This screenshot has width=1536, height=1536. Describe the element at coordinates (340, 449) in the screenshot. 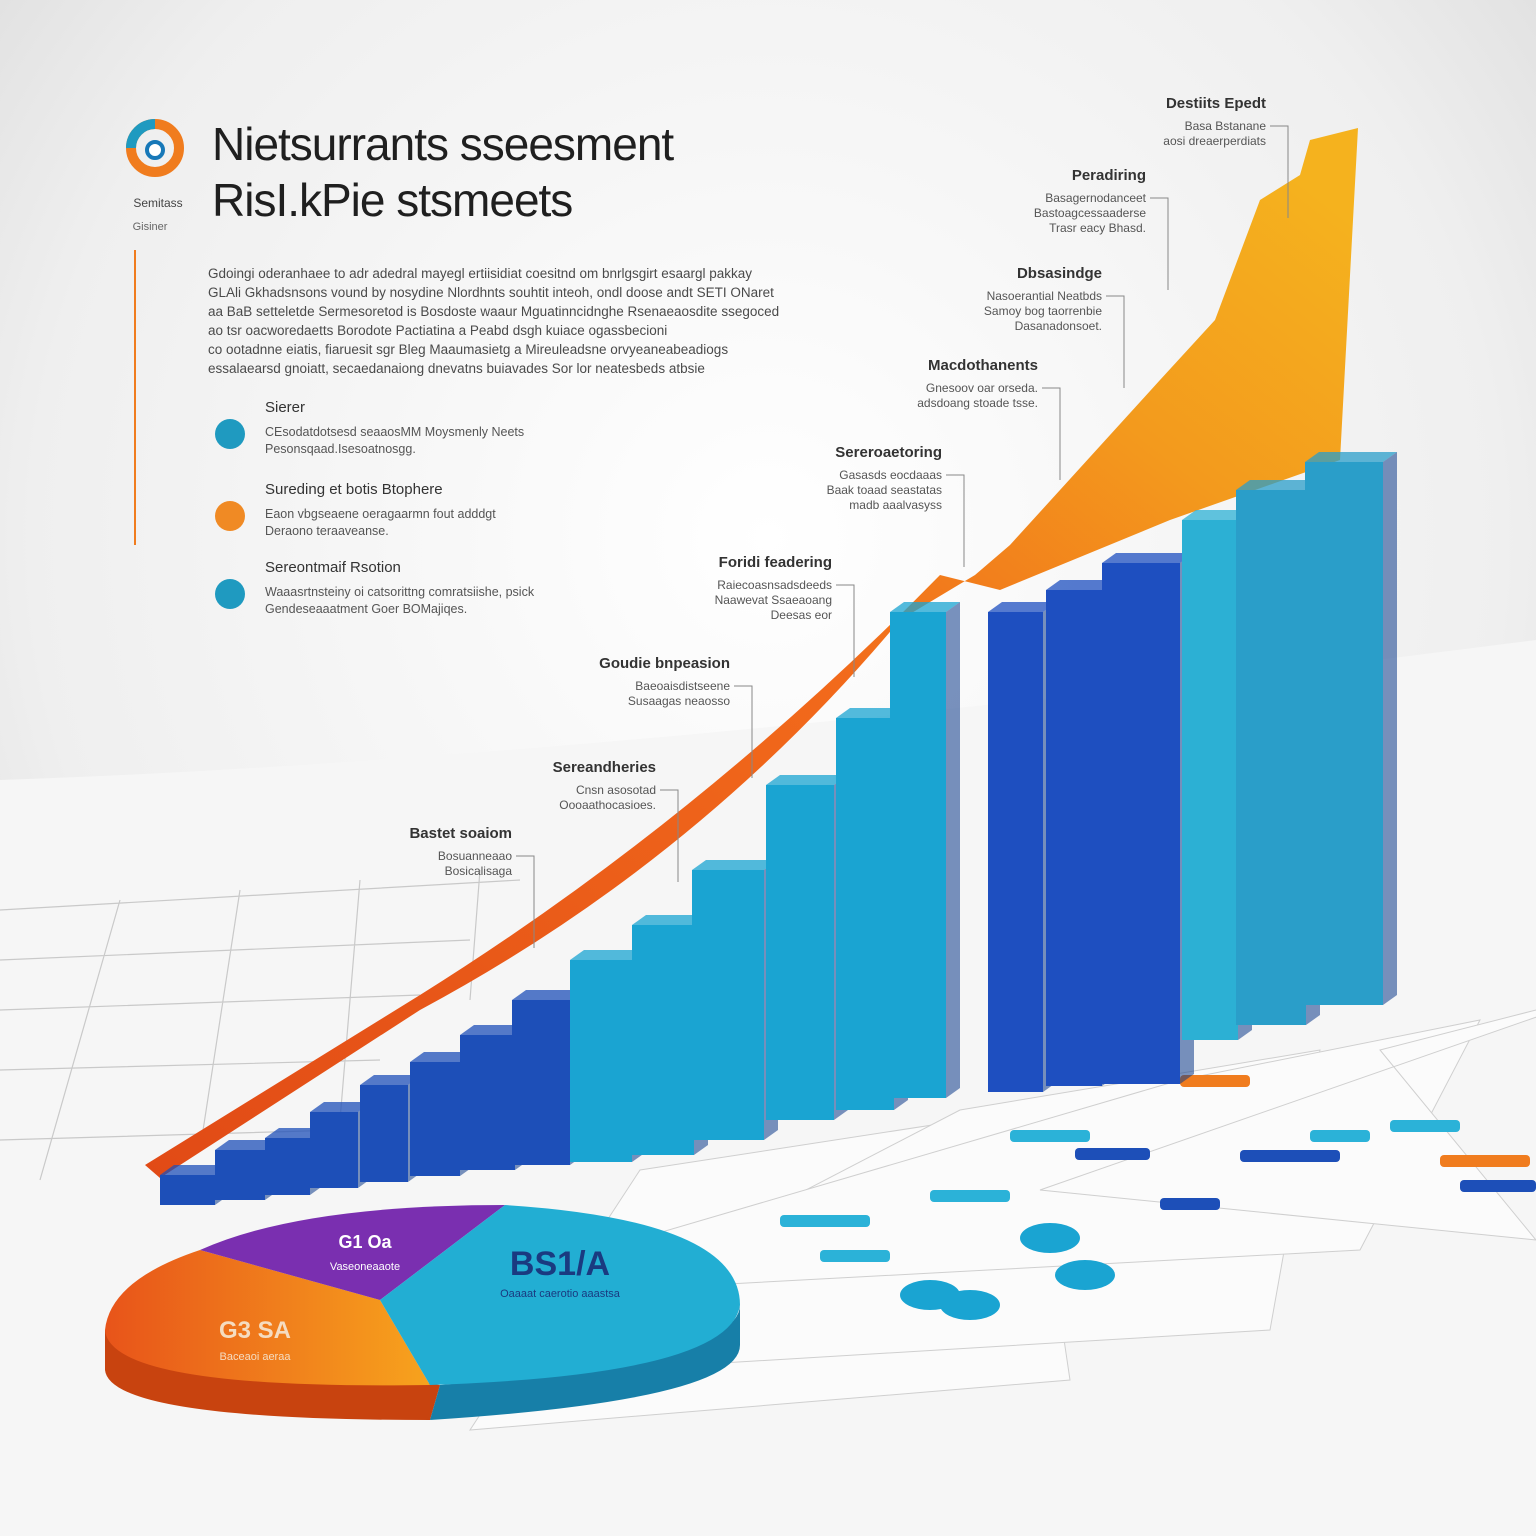

I see `feature-text: Pesonsqaad.Isesoatnosgg.` at that location.